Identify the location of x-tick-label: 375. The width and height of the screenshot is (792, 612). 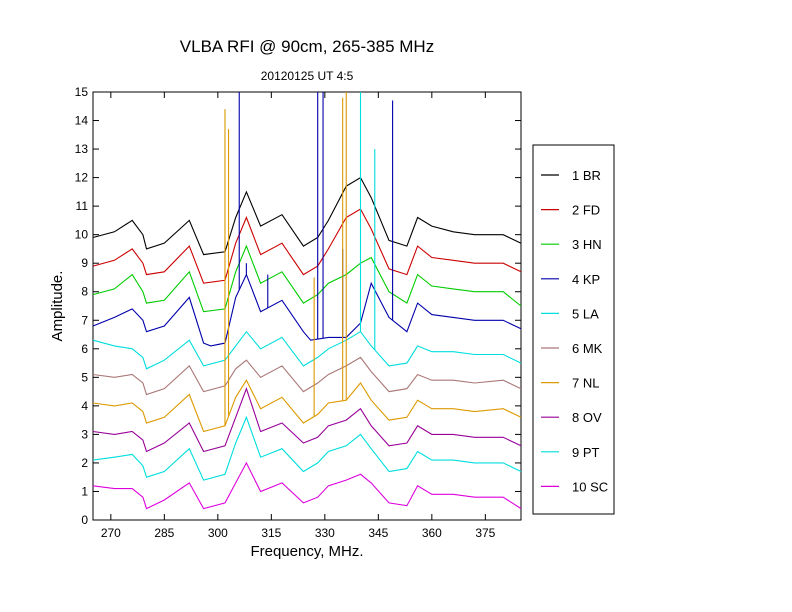
(485, 533).